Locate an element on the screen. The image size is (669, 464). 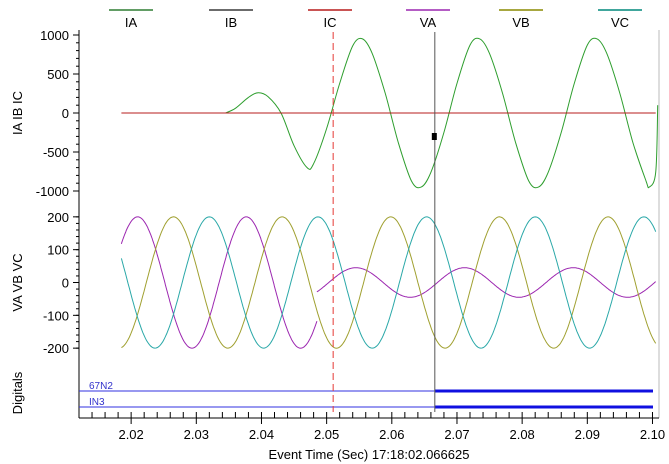
digital-label-67n2: 67N2 is located at coordinates (101, 386).